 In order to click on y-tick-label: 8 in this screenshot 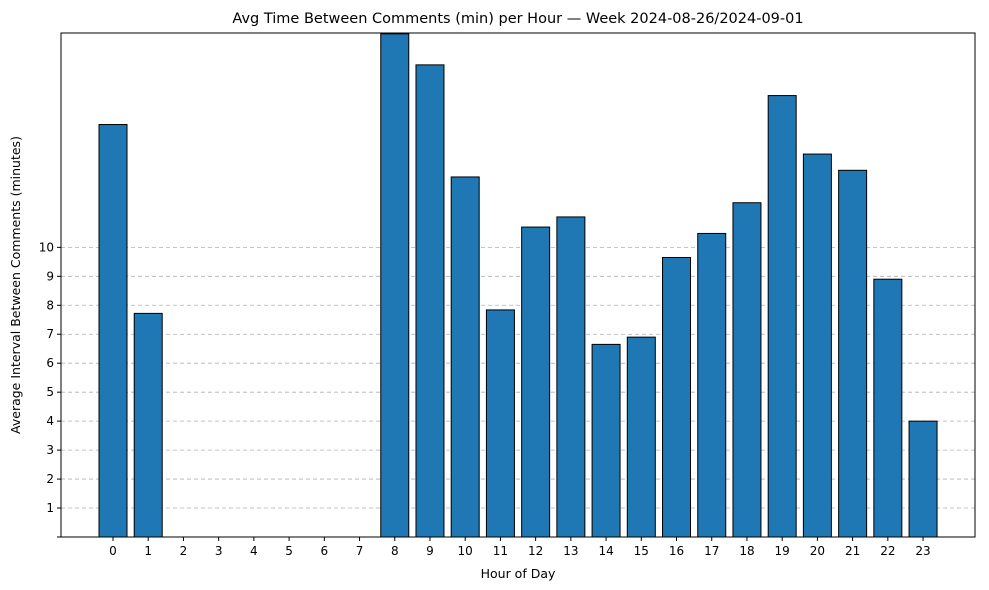, I will do `click(50, 305)`.